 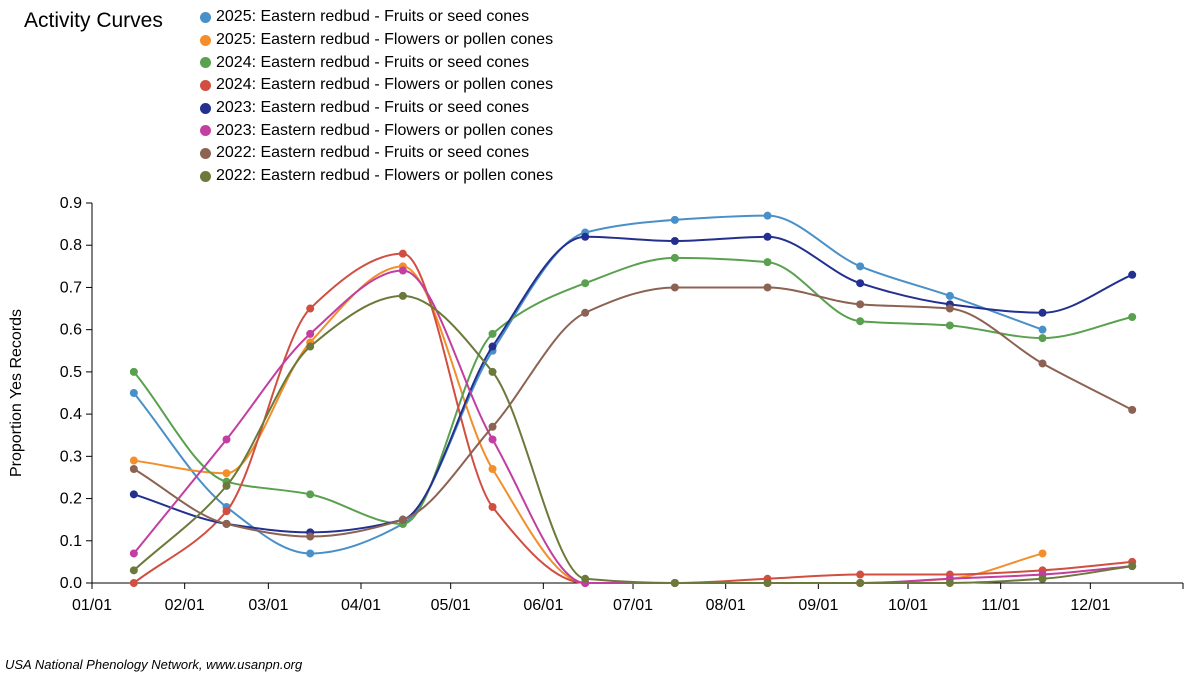 I want to click on y-tick-label: 0.7, so click(x=71, y=287).